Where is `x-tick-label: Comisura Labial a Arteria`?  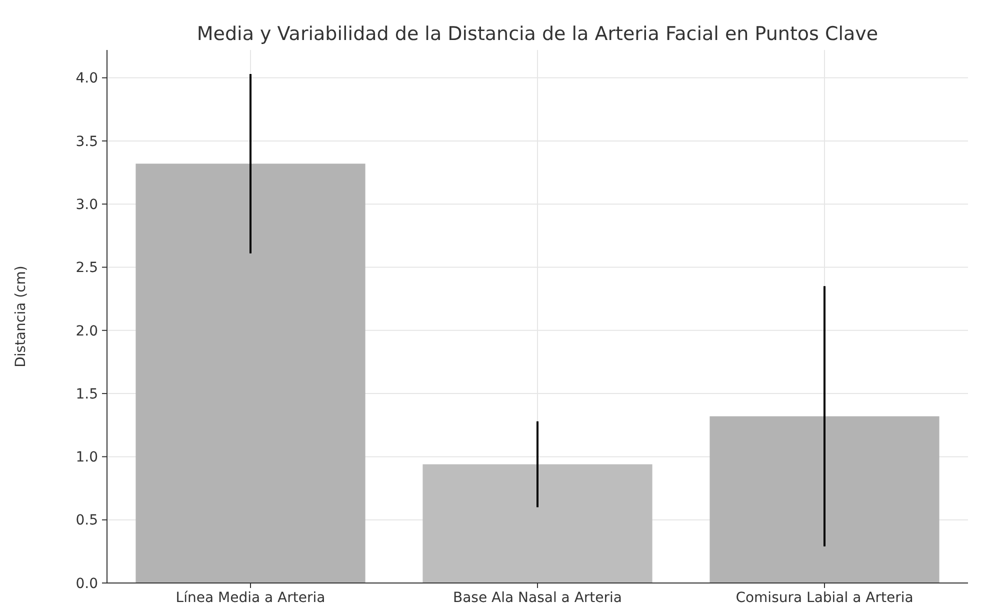
x-tick-label: Comisura Labial a Arteria is located at coordinates (825, 598).